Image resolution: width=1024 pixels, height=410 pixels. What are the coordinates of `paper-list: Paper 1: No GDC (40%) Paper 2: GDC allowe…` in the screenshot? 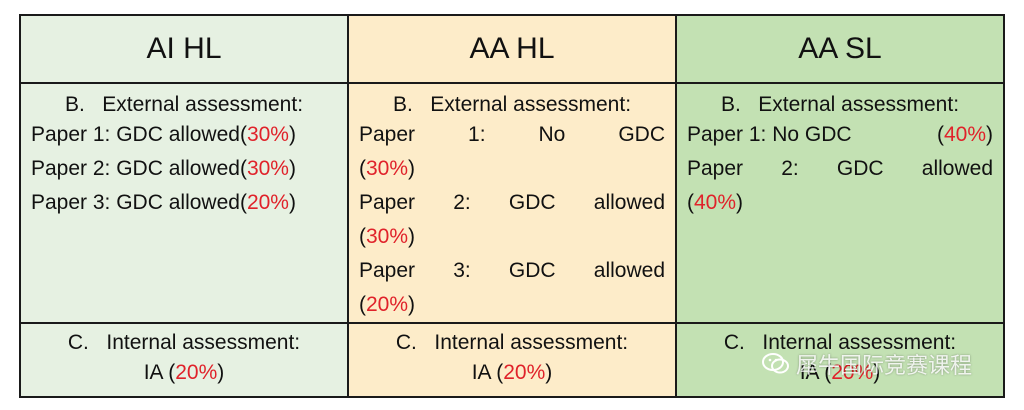 It's located at (840, 169).